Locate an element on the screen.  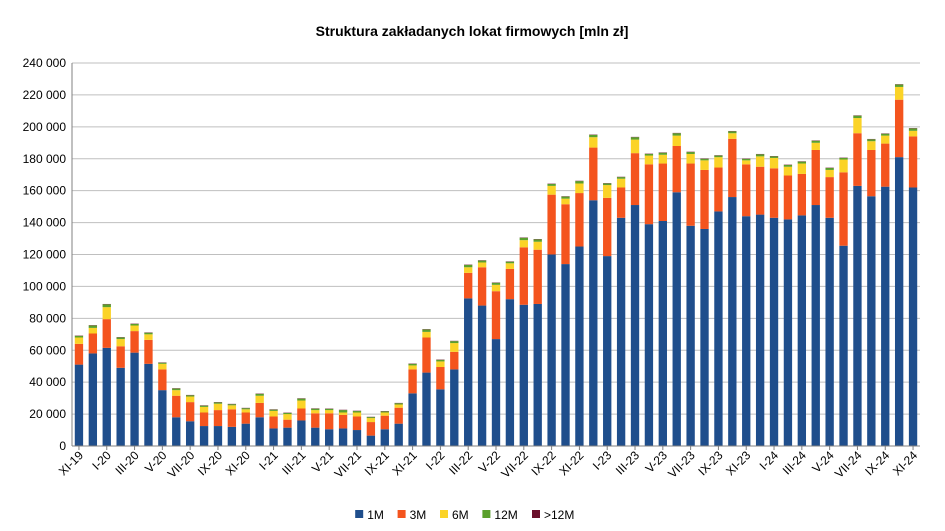
y-tick-label: 160 000 is located at coordinates (45, 191).